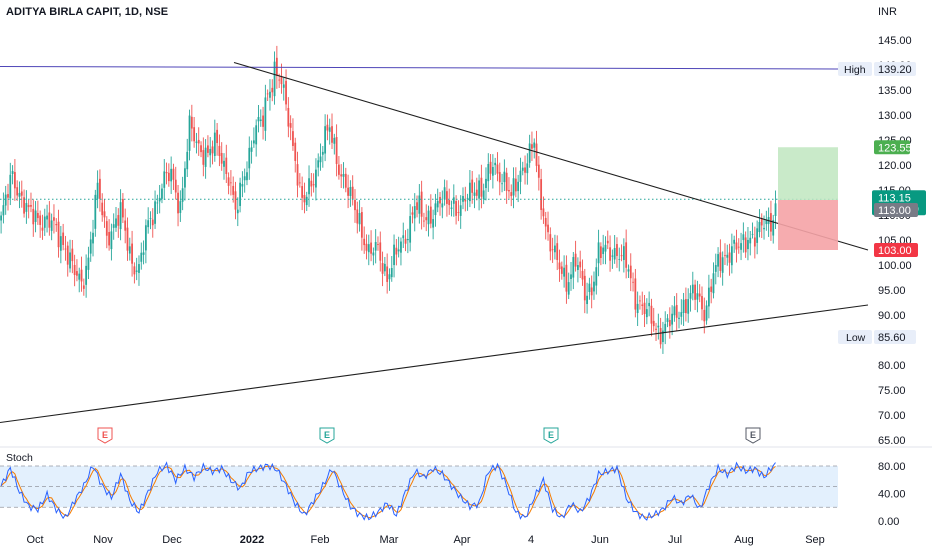 The width and height of the screenshot is (932, 550). Describe the element at coordinates (894, 211) in the screenshot. I see `entry-price-label: 113.00` at that location.